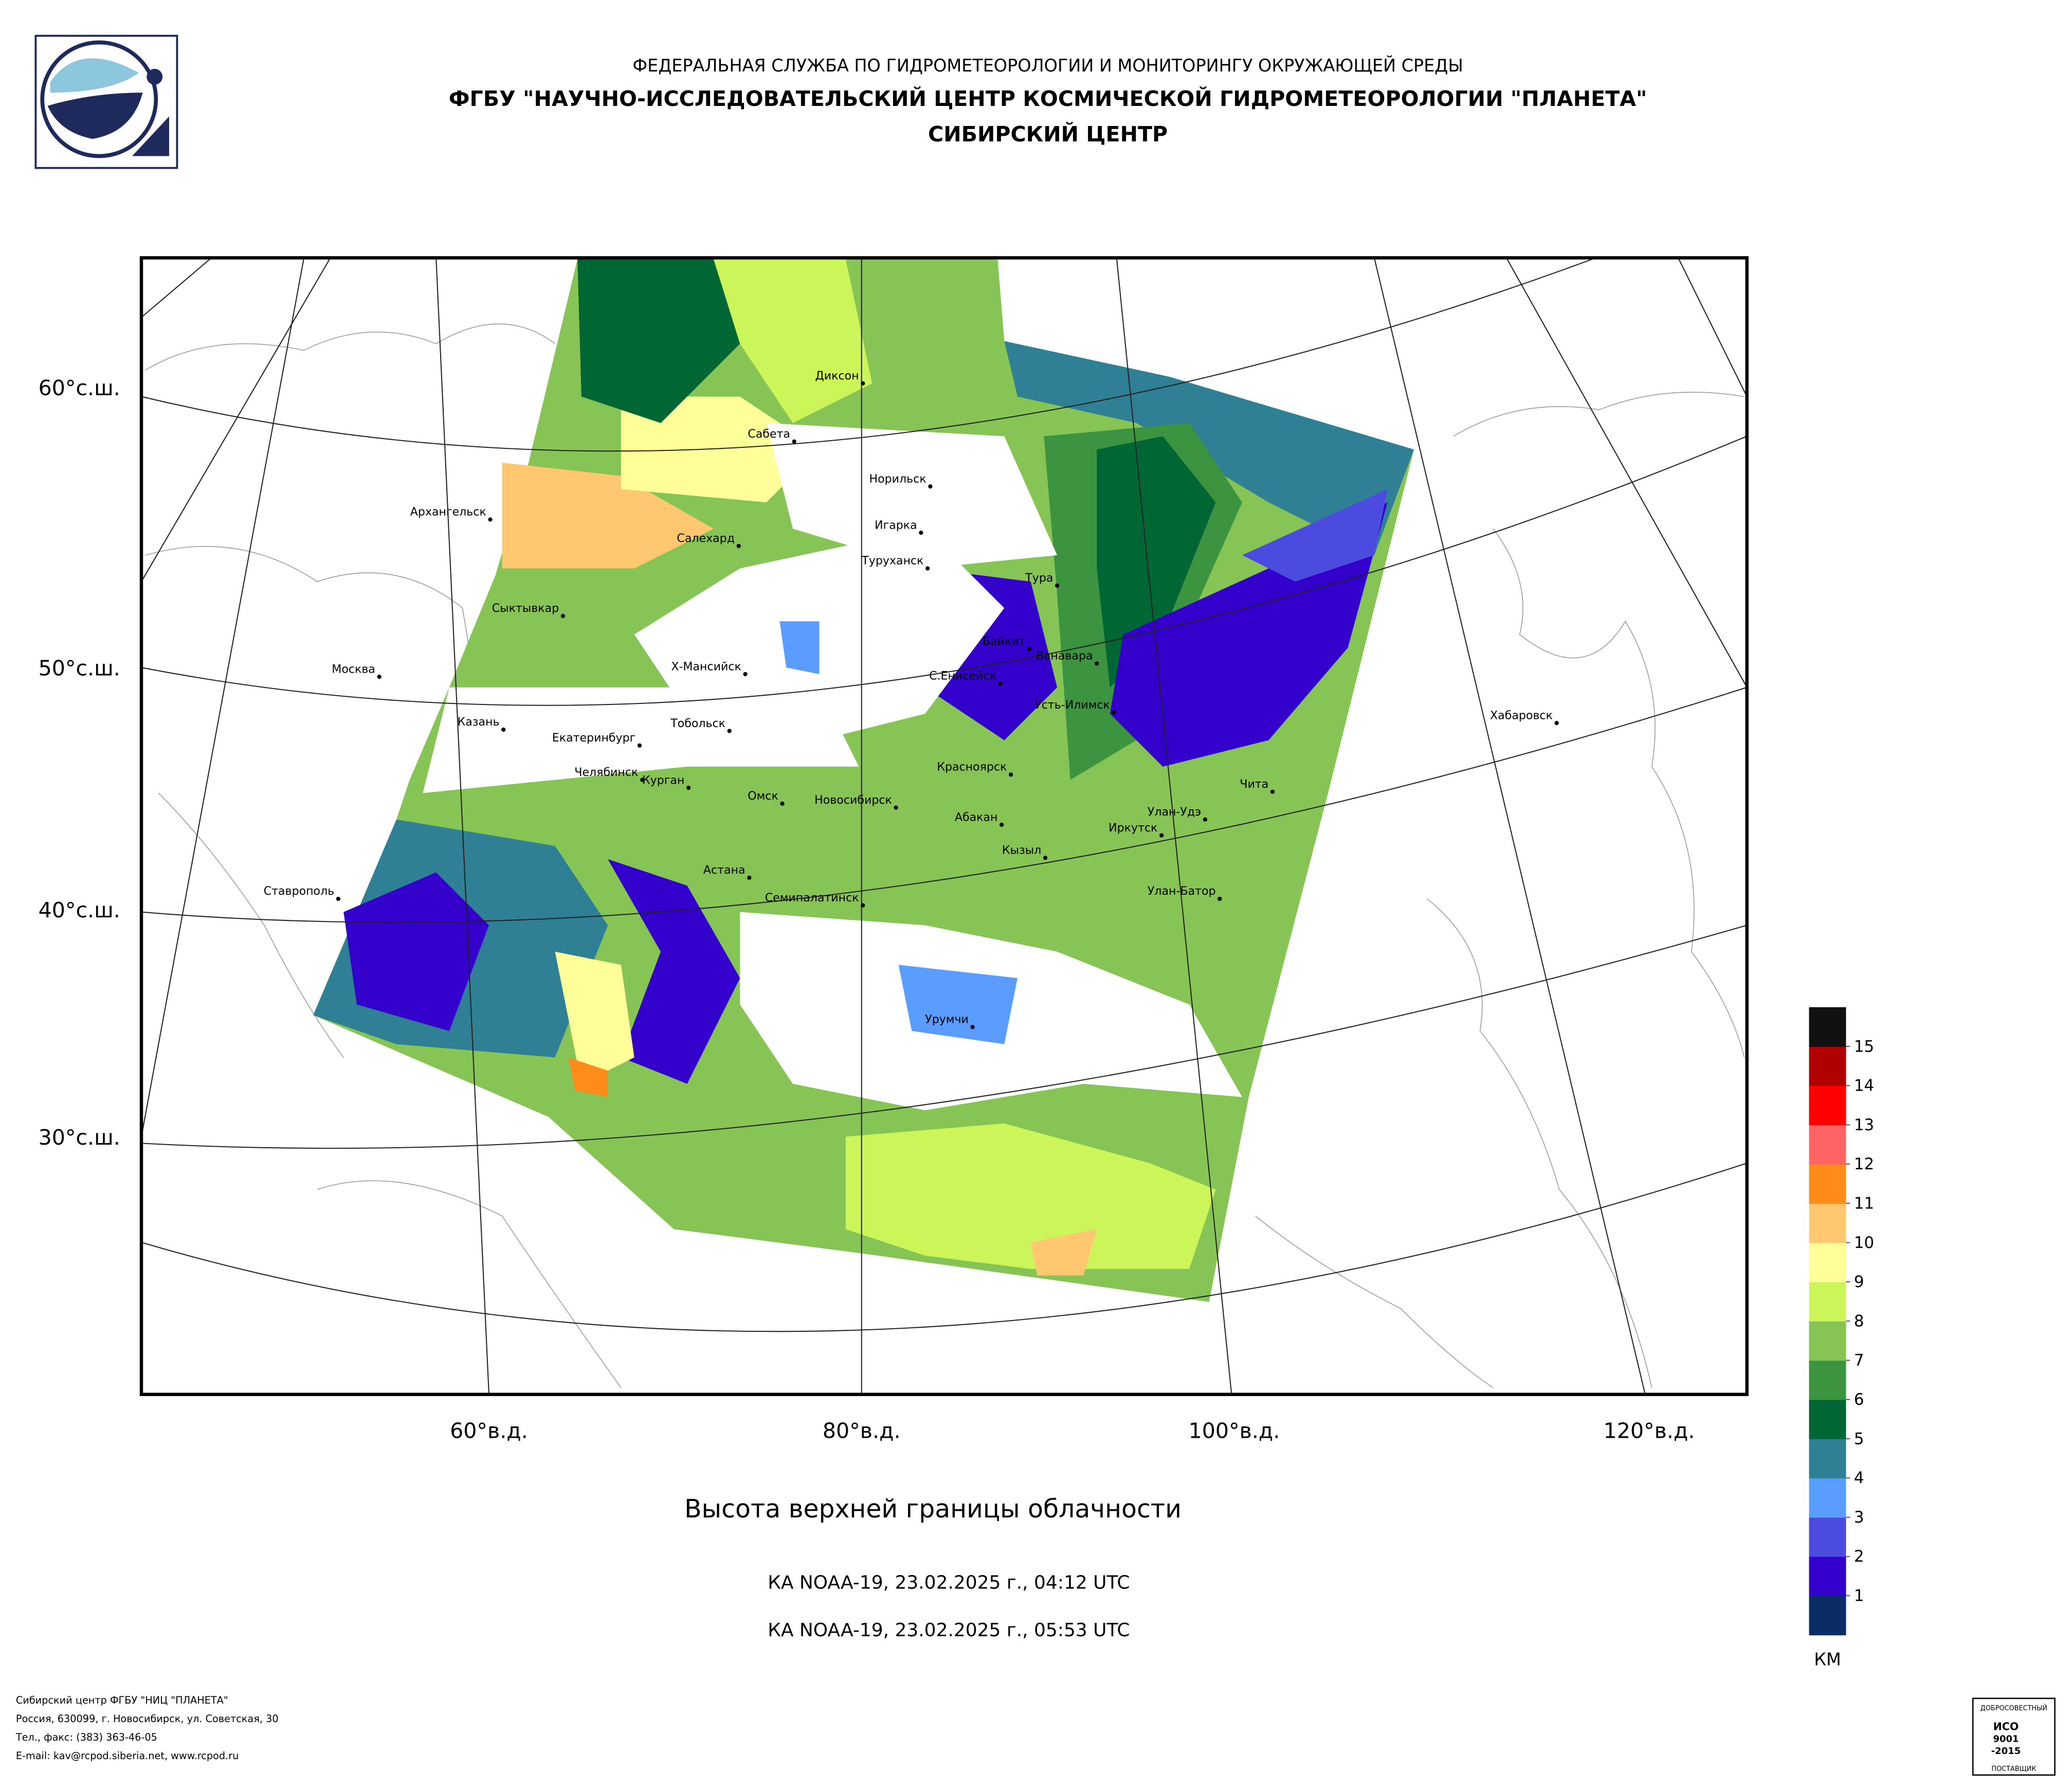 The width and height of the screenshot is (2072, 1791). Describe the element at coordinates (663, 780) in the screenshot. I see `city-name: Курган` at that location.